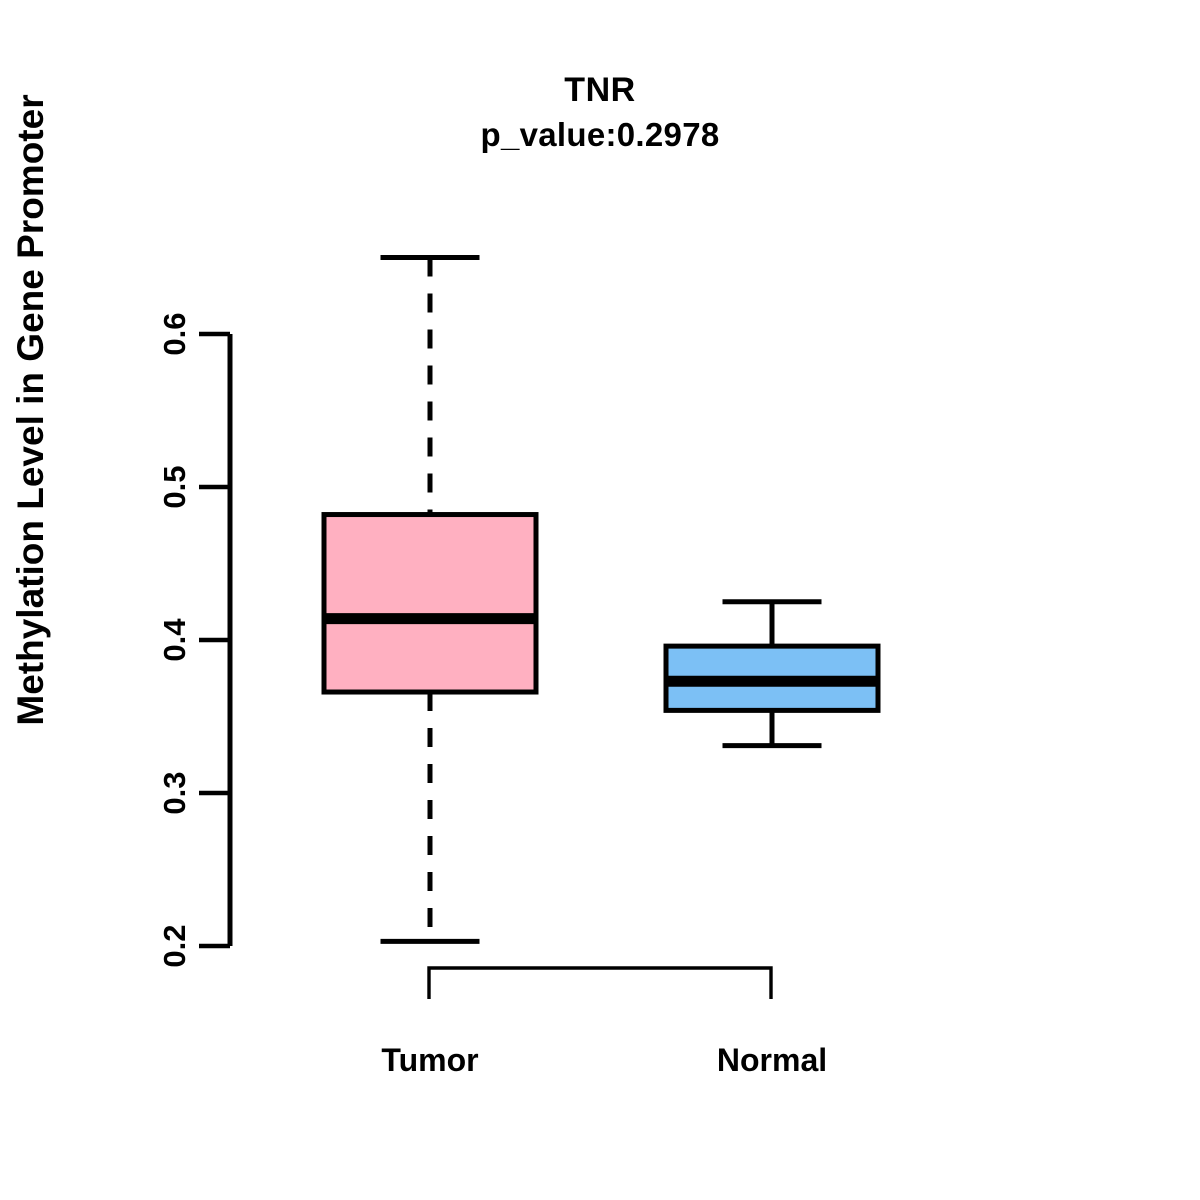 Image resolution: width=1200 pixels, height=1200 pixels. Describe the element at coordinates (174, 487) in the screenshot. I see `y-tick-label-0.5: 0.5` at that location.